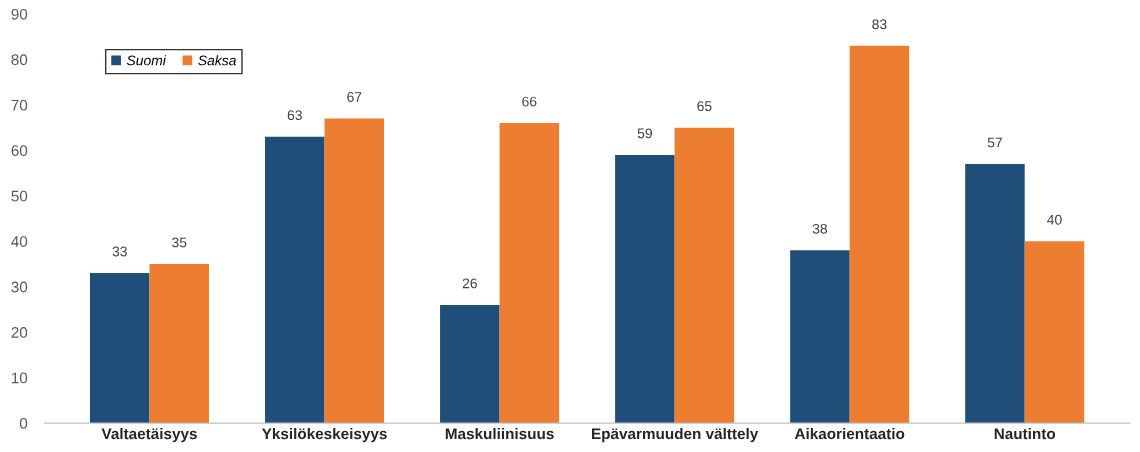 Image resolution: width=1140 pixels, height=452 pixels. I want to click on y-tick-label: 40, so click(19, 241).